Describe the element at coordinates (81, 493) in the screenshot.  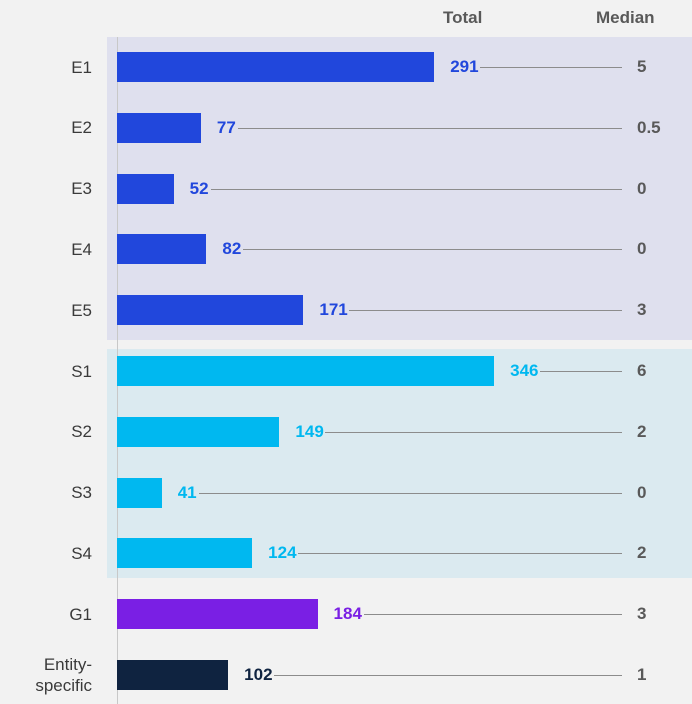
I see `category-label: S3` at that location.